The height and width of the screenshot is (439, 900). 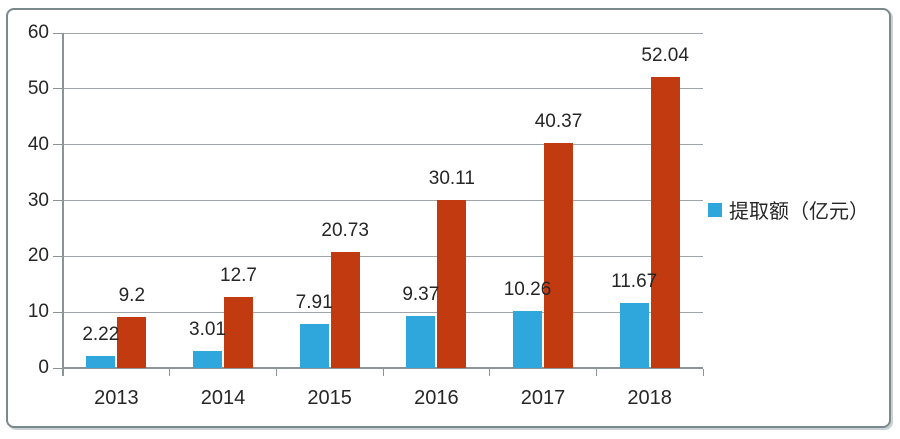 I want to click on bar-2013-series1, so click(x=132, y=342).